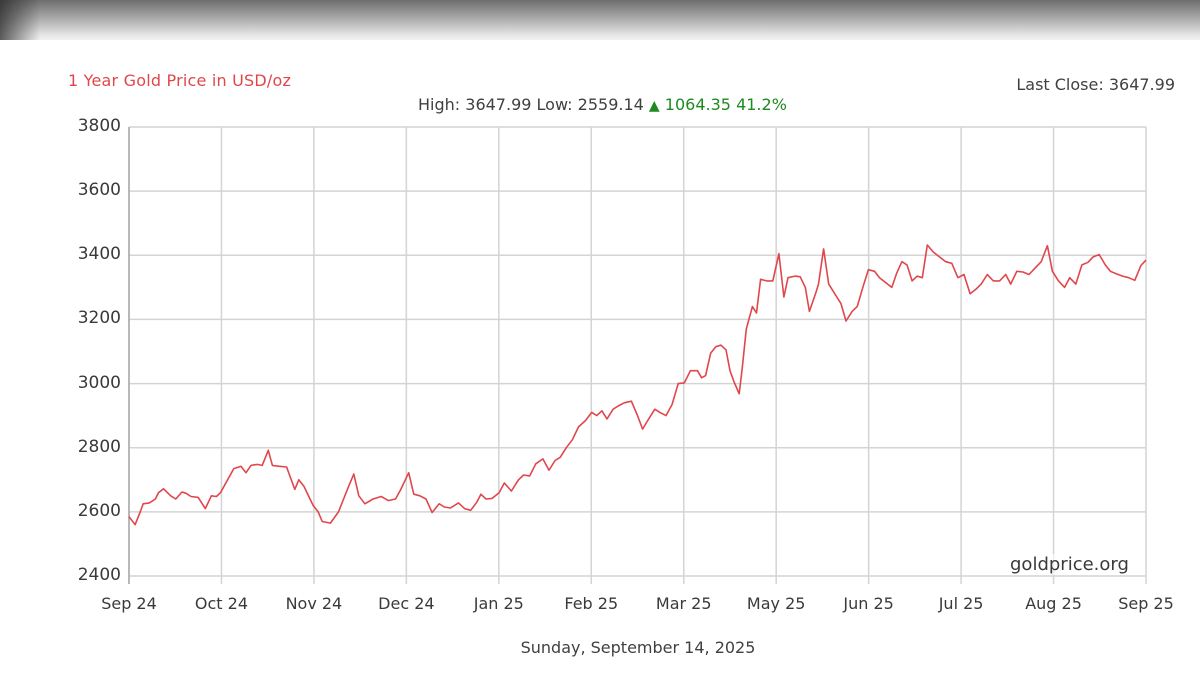  What do you see at coordinates (314, 603) in the screenshot?
I see `x-tick-label: Nov 24` at bounding box center [314, 603].